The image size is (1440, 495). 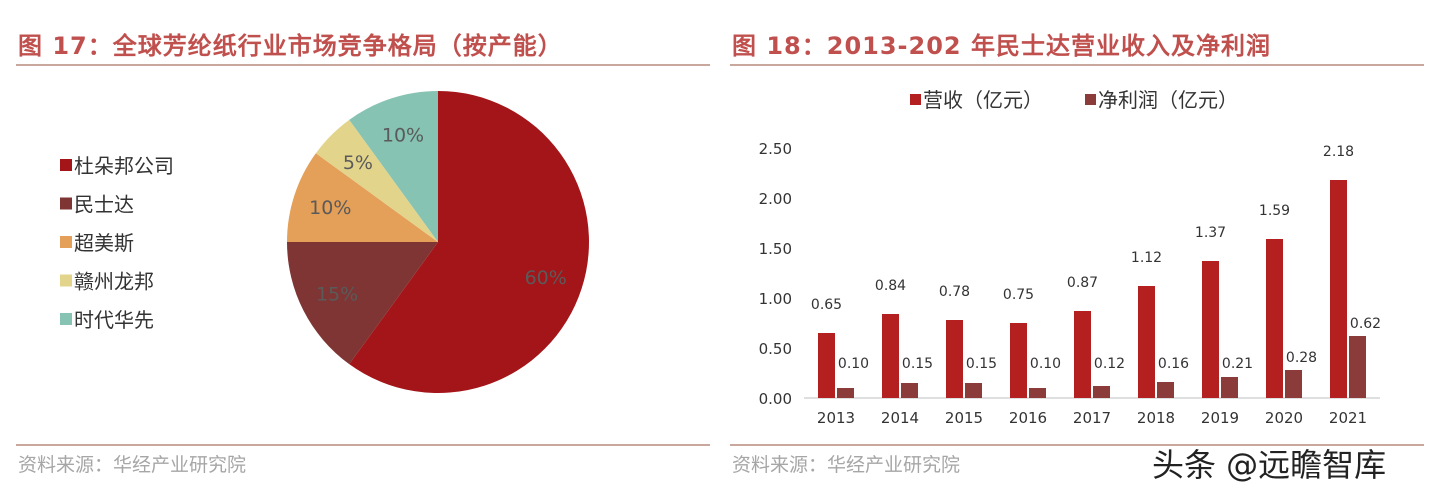 I want to click on left-title-rule, so click(x=363, y=65).